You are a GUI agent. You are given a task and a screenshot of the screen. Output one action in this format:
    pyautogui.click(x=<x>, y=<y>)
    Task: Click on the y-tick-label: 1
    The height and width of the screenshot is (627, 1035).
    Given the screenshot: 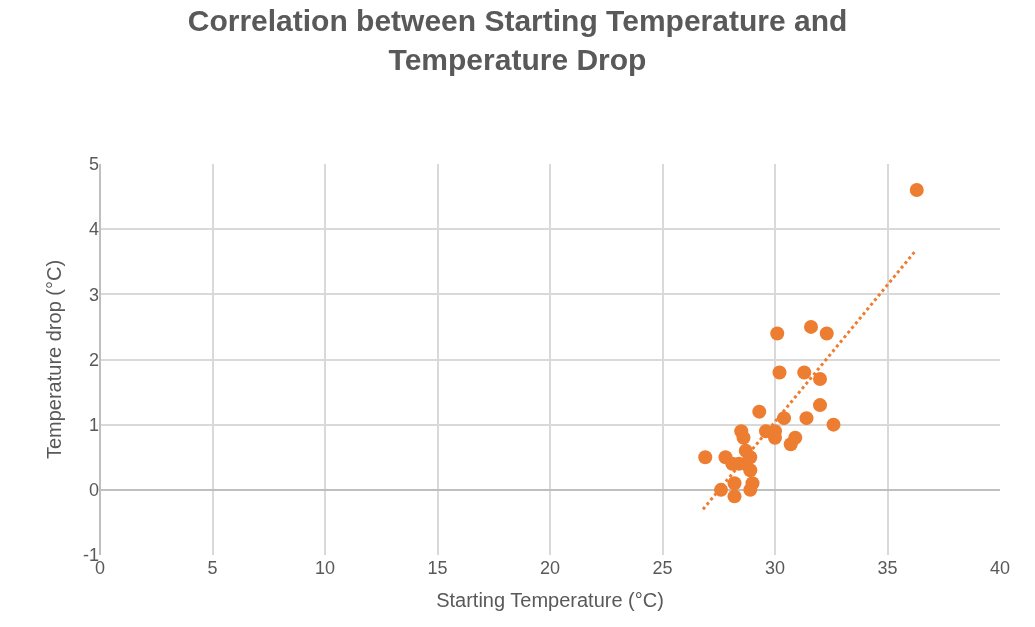 What is the action you would take?
    pyautogui.click(x=93, y=424)
    